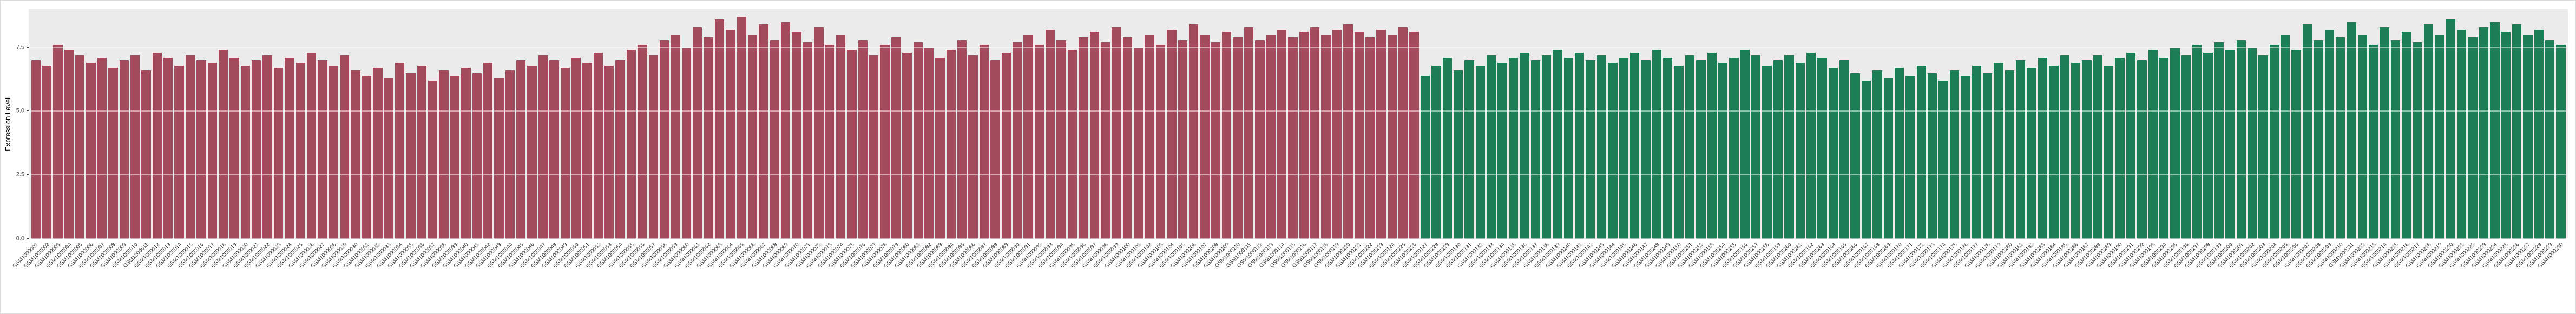 The image size is (2576, 314). Describe the element at coordinates (20, 238) in the screenshot. I see `y-tick-label: 0.0` at that location.